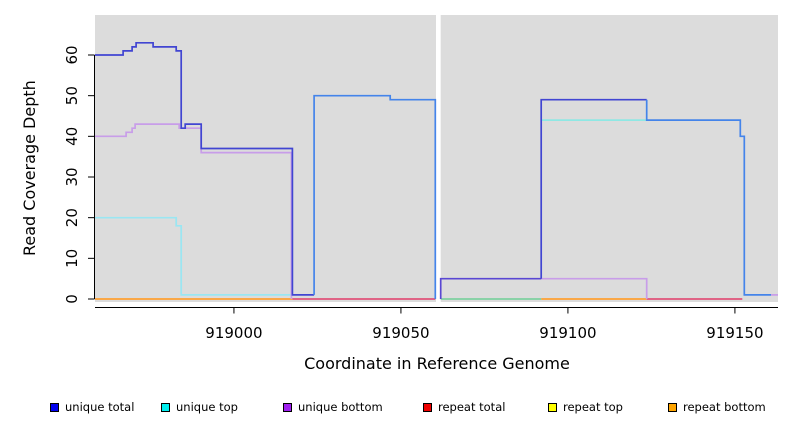 This screenshot has height=432, width=792. What do you see at coordinates (29, 168) in the screenshot?
I see `y-axis-title: Read Coverage Depth` at bounding box center [29, 168].